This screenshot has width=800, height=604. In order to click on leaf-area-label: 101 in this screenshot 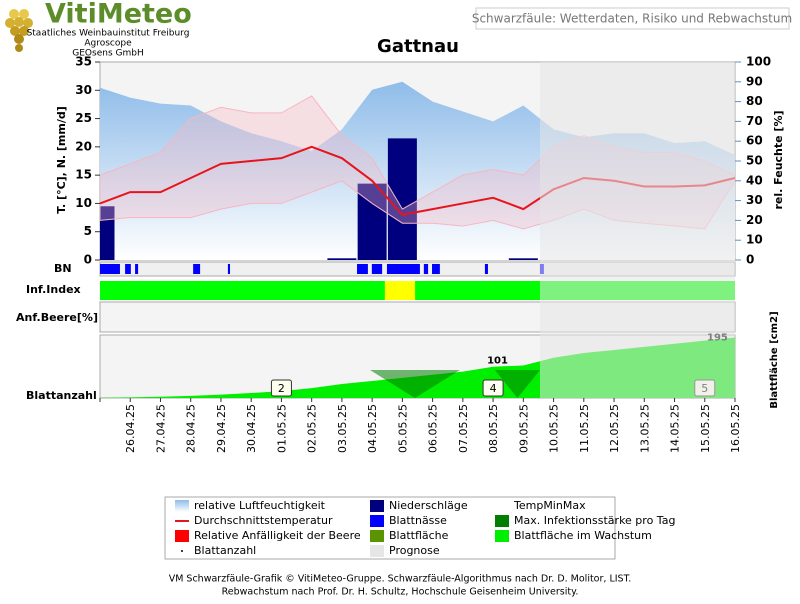, I will do `click(497, 361)`.